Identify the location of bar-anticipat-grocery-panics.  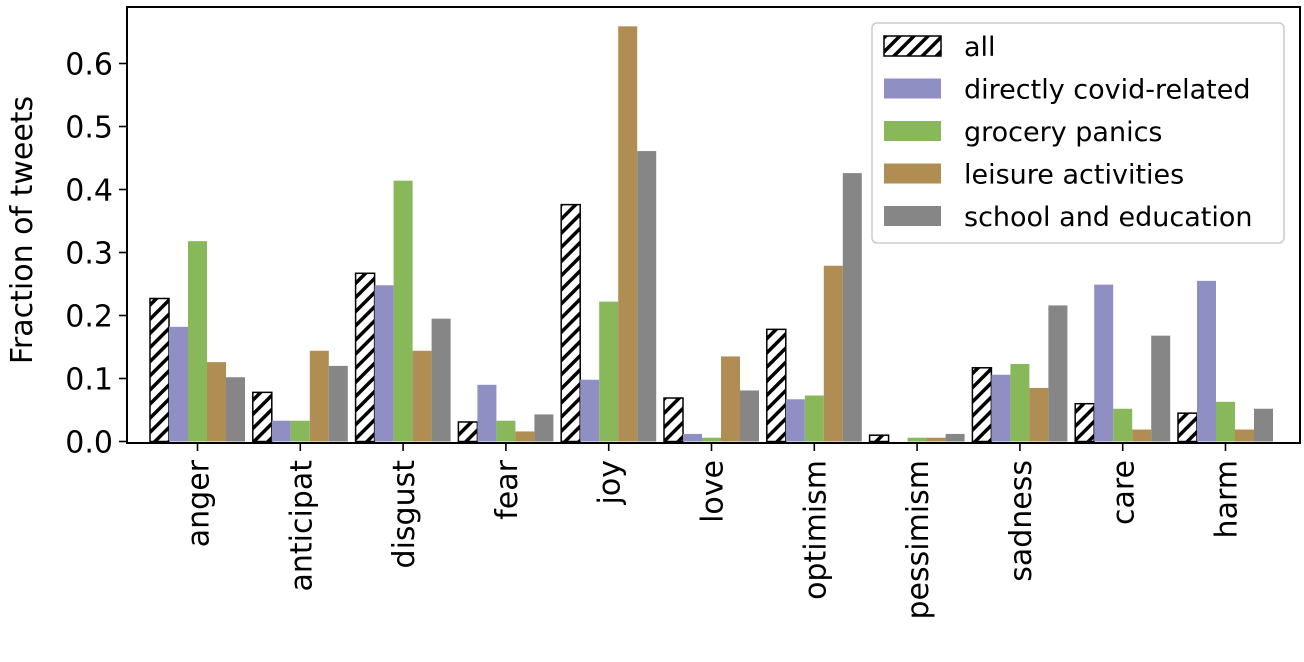
(300, 431).